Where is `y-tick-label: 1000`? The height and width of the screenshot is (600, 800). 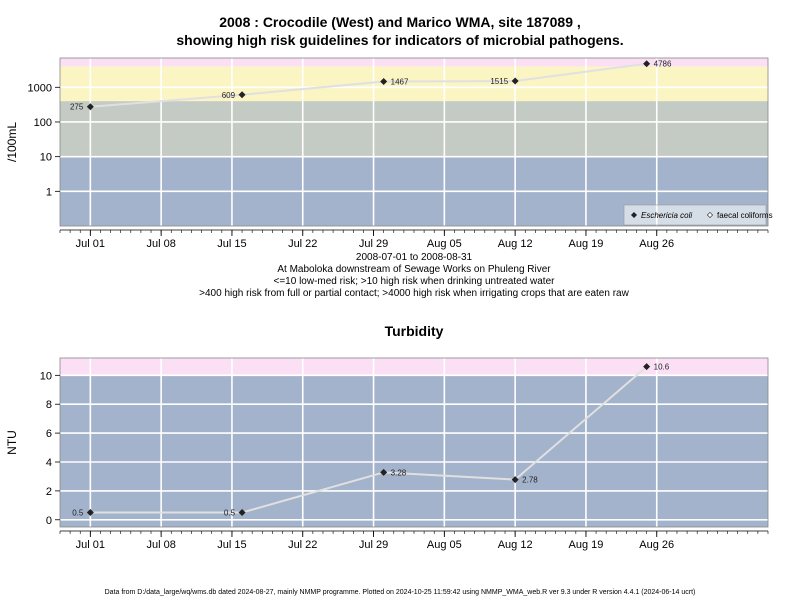
y-tick-label: 1000 is located at coordinates (40, 88).